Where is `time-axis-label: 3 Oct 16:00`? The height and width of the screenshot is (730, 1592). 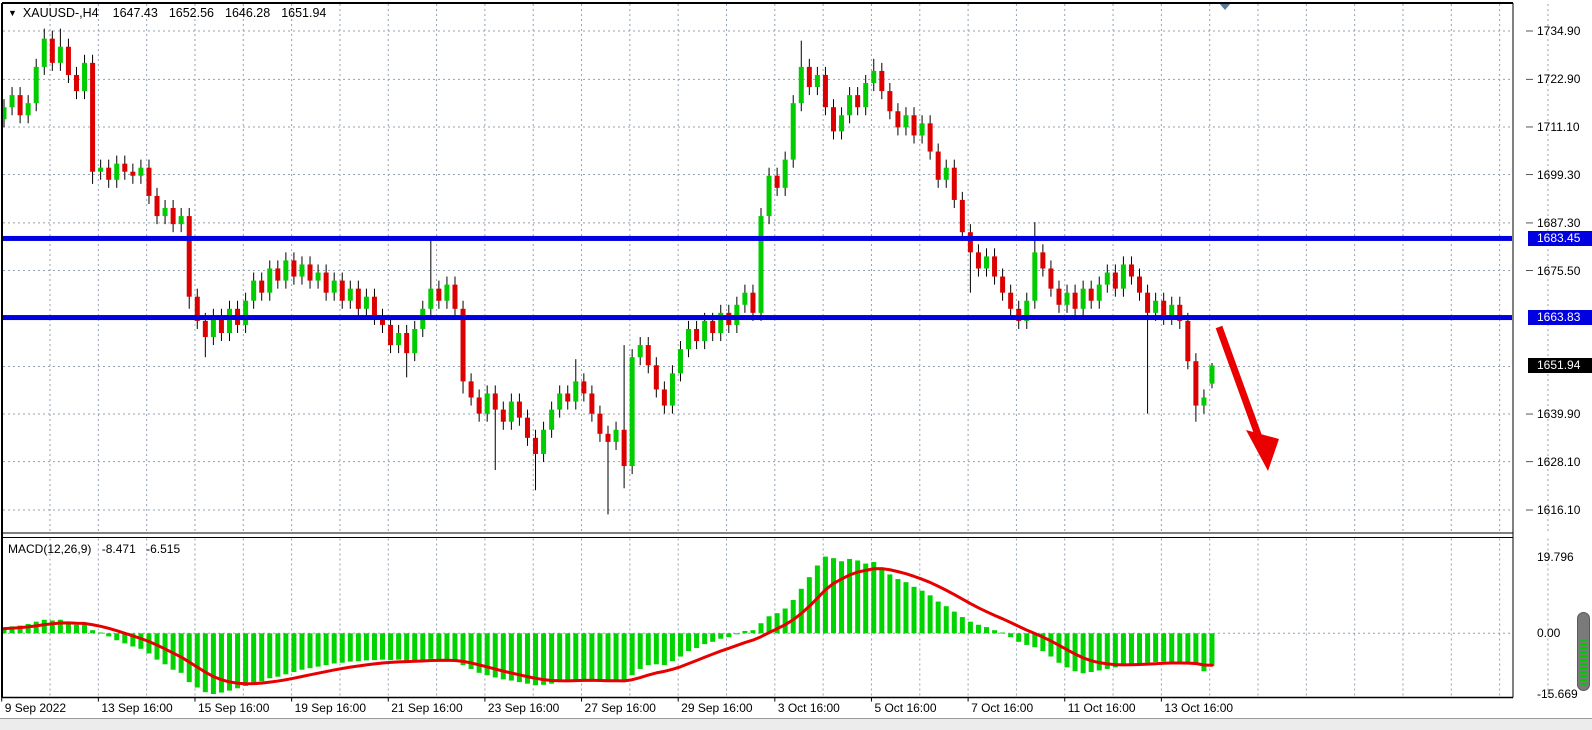 time-axis-label: 3 Oct 16:00 is located at coordinates (808, 708).